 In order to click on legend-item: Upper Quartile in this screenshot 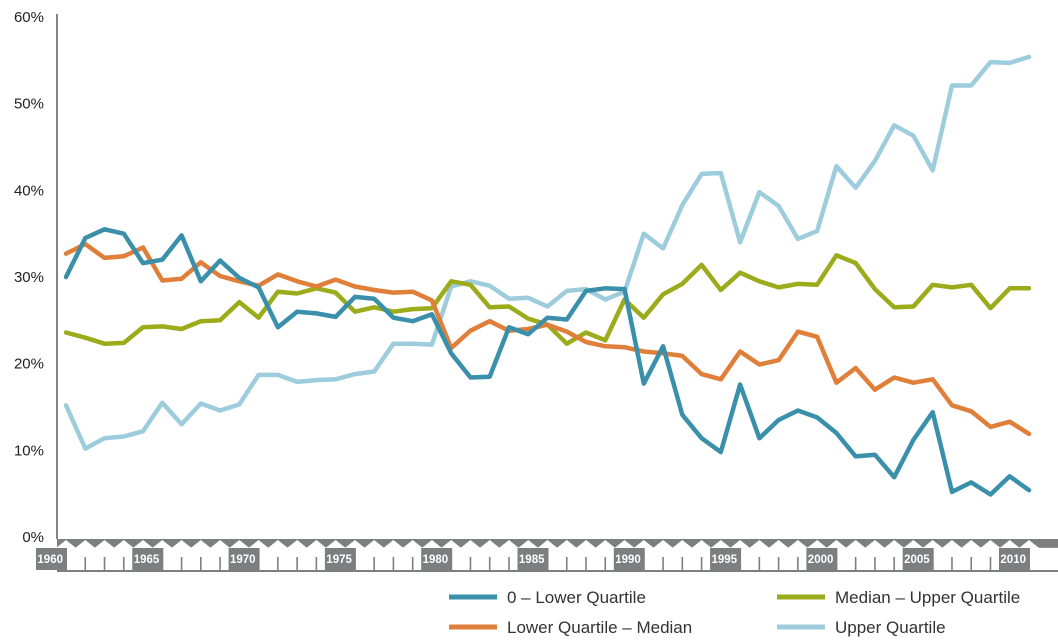, I will do `click(861, 627)`.